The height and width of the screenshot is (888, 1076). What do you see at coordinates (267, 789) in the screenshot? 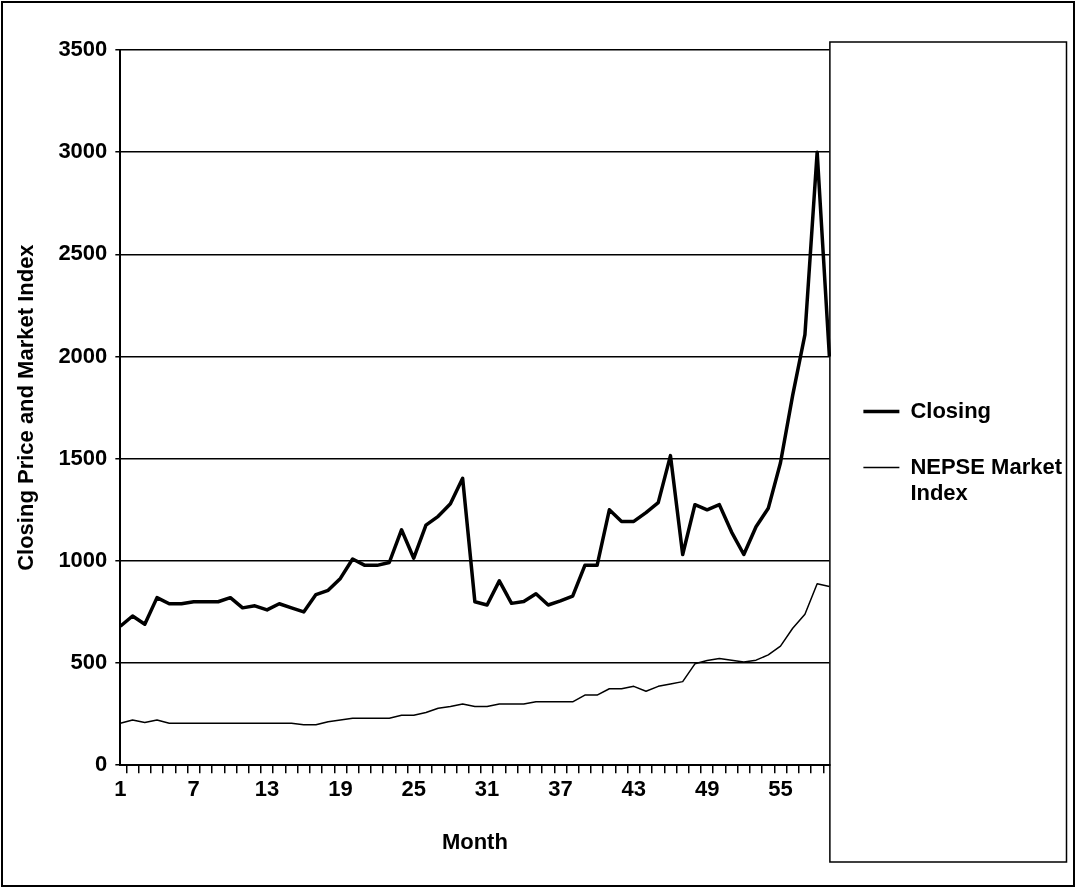
I see `x-tick-label: 13` at bounding box center [267, 789].